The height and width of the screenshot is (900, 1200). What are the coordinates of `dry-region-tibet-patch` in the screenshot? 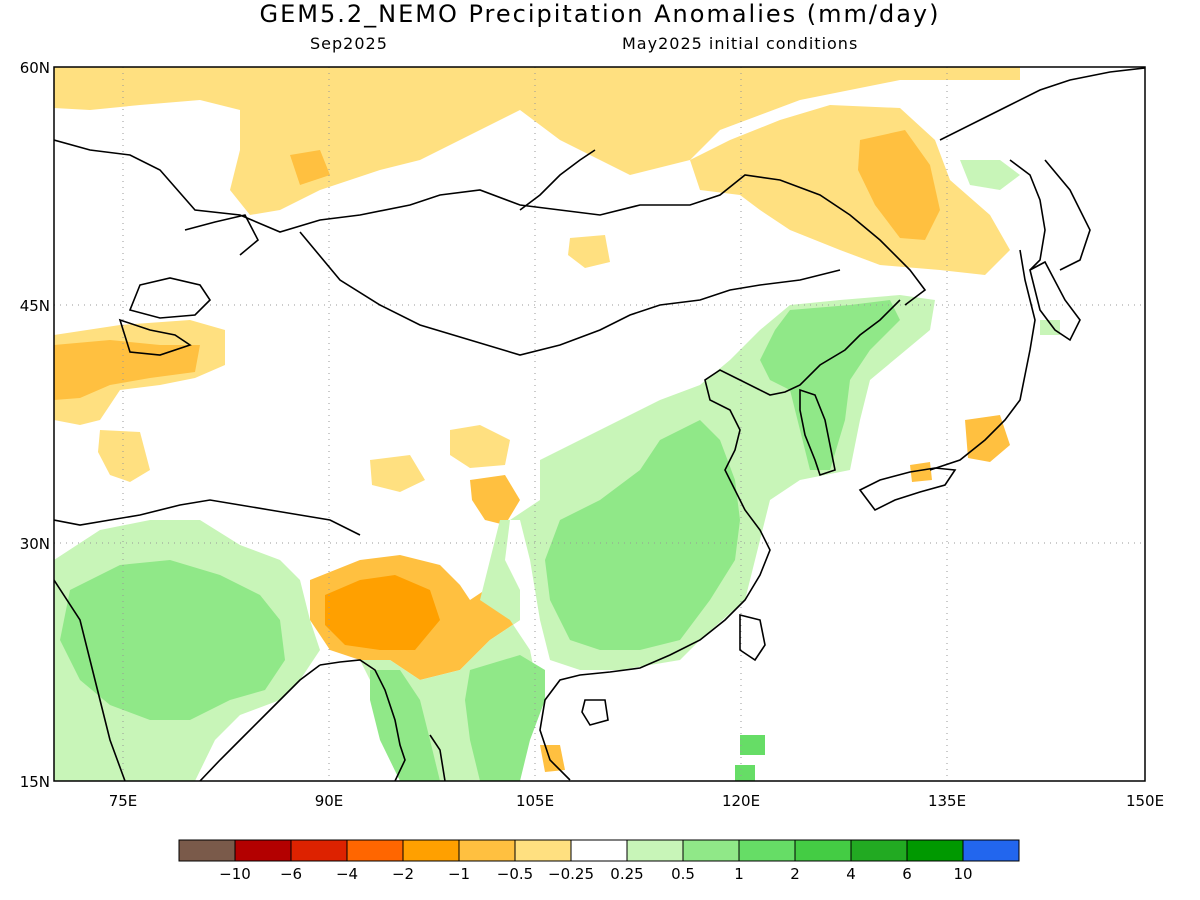 It's located at (397, 473).